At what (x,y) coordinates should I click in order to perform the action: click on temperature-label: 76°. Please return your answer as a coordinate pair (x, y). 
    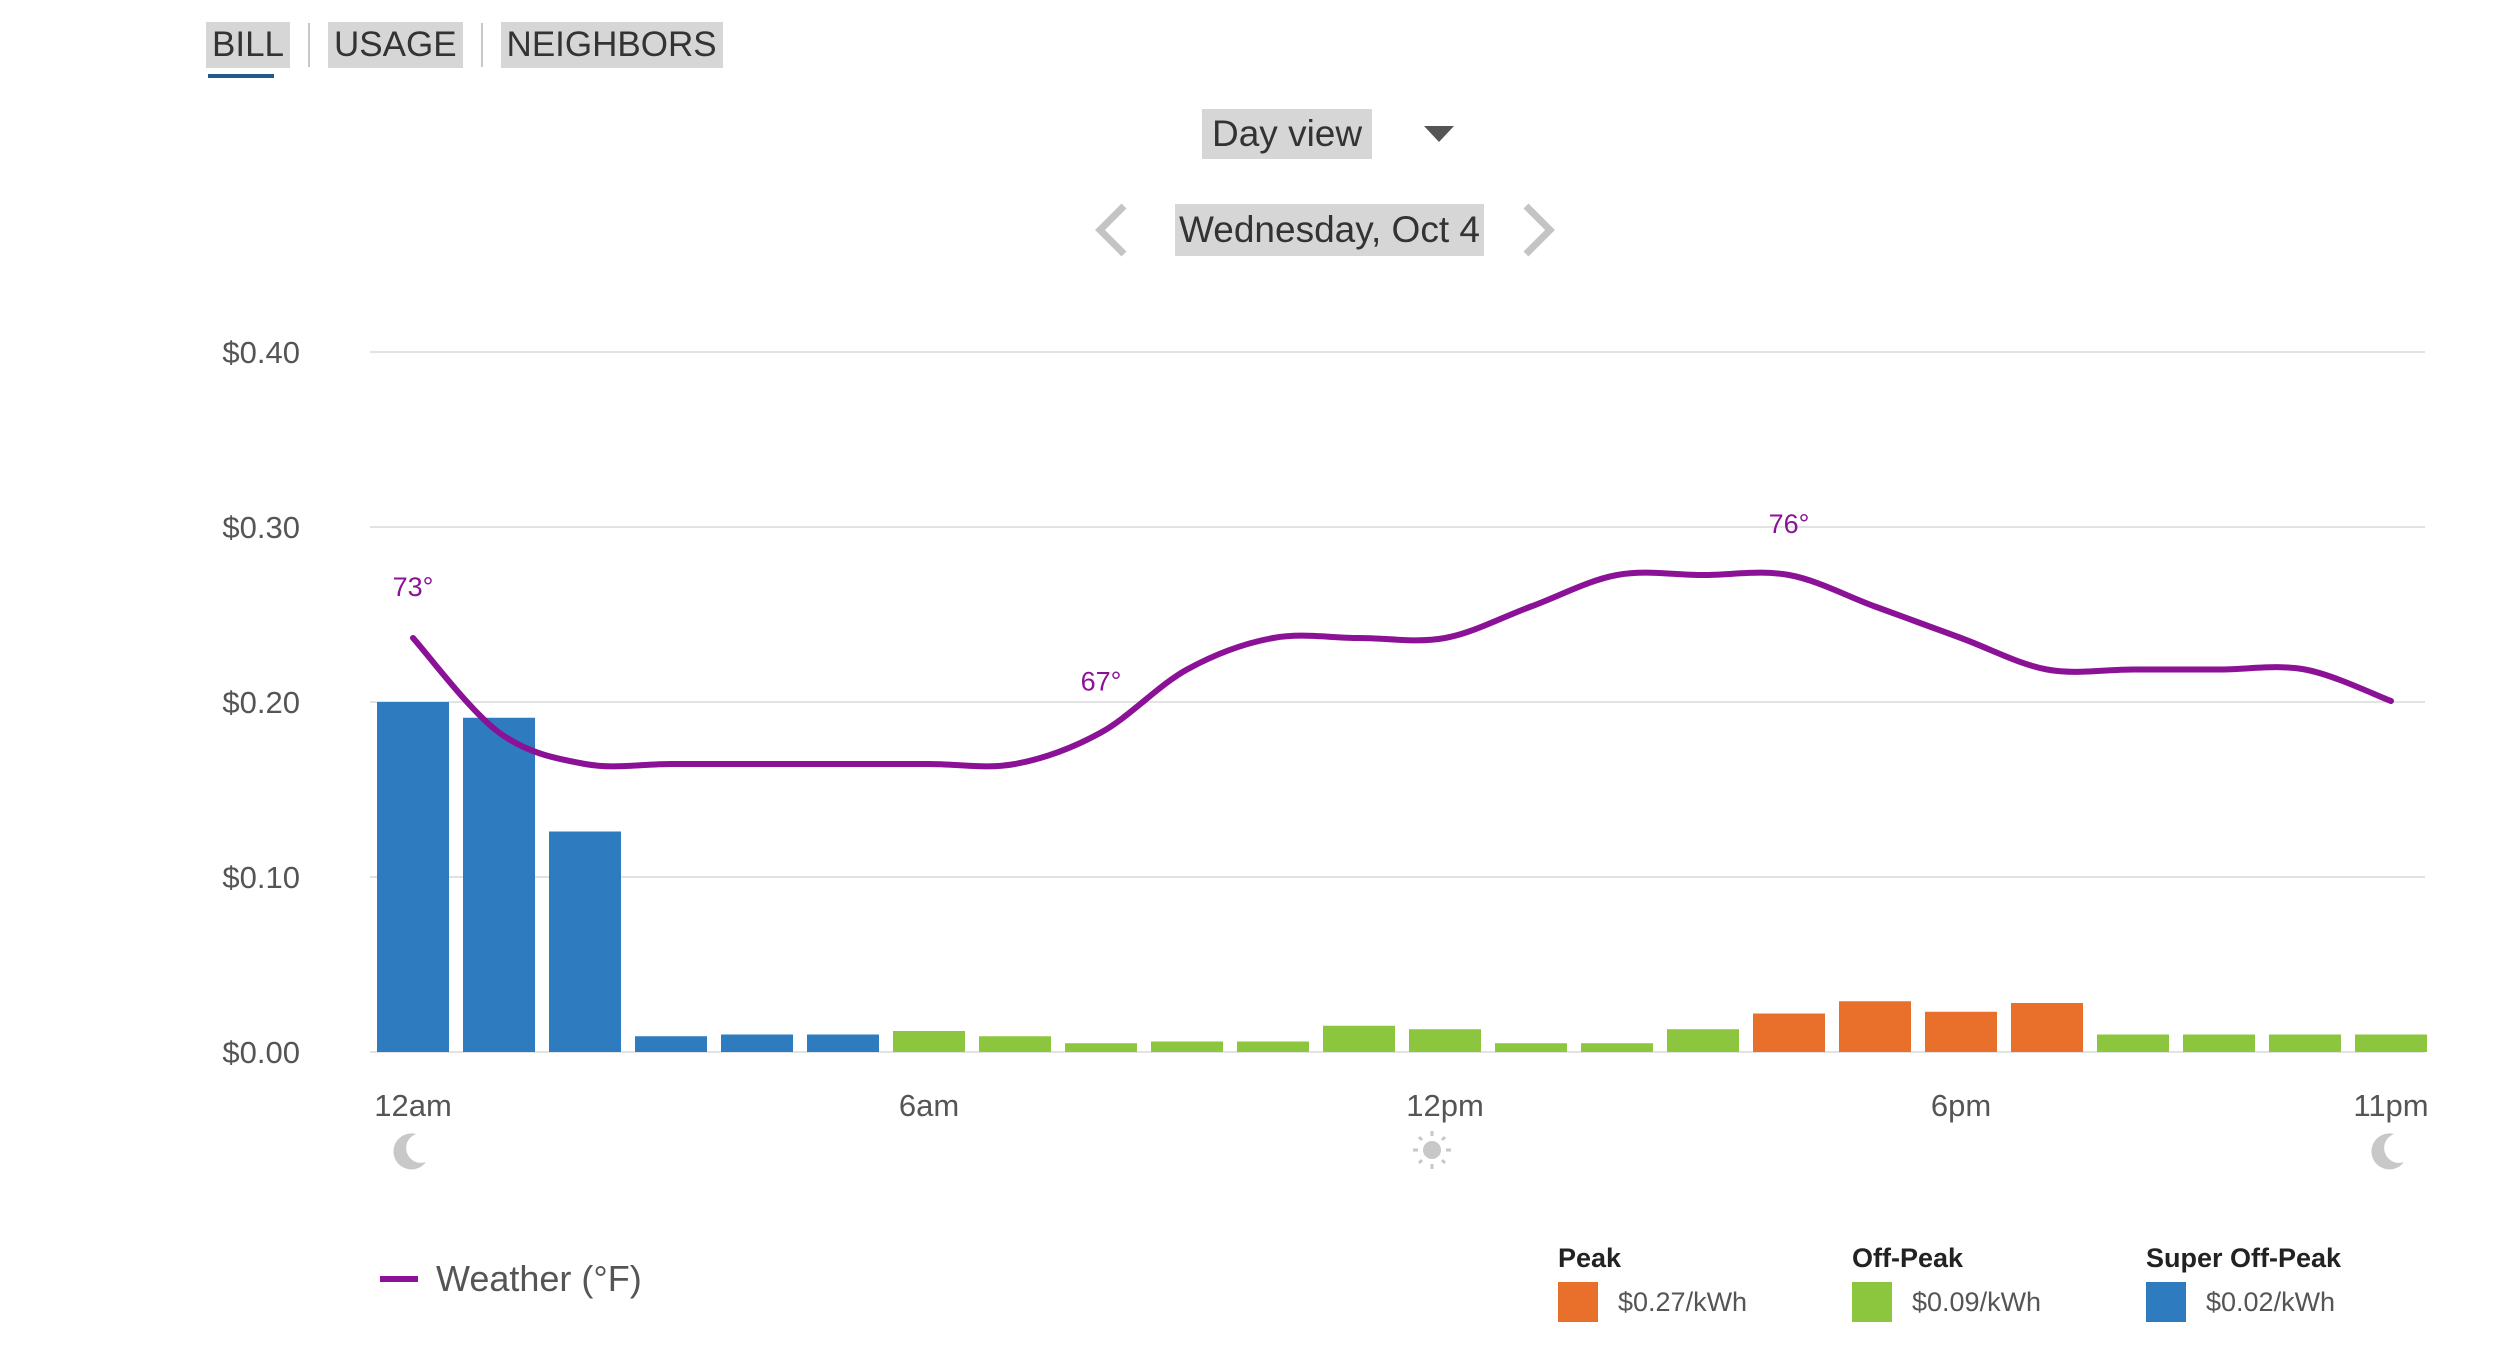
    Looking at the image, I should click on (1789, 524).